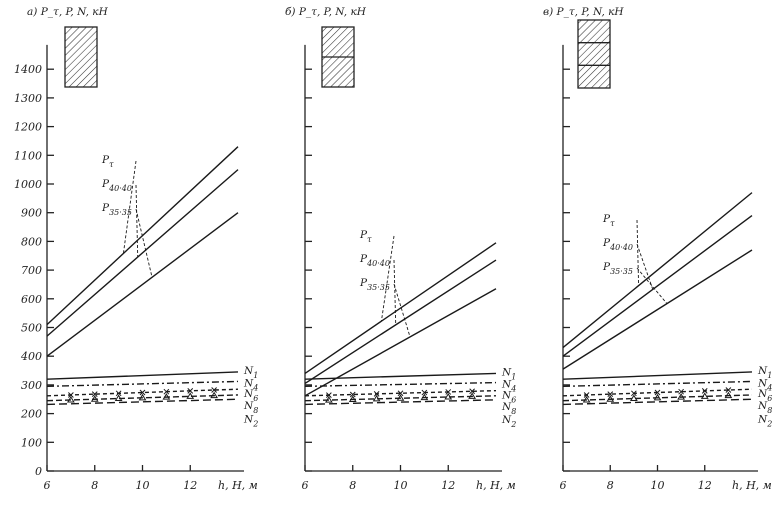 This screenshot has height=531, width=776. Describe the element at coordinates (31, 299) in the screenshot. I see `y-tick-label: 600` at that location.